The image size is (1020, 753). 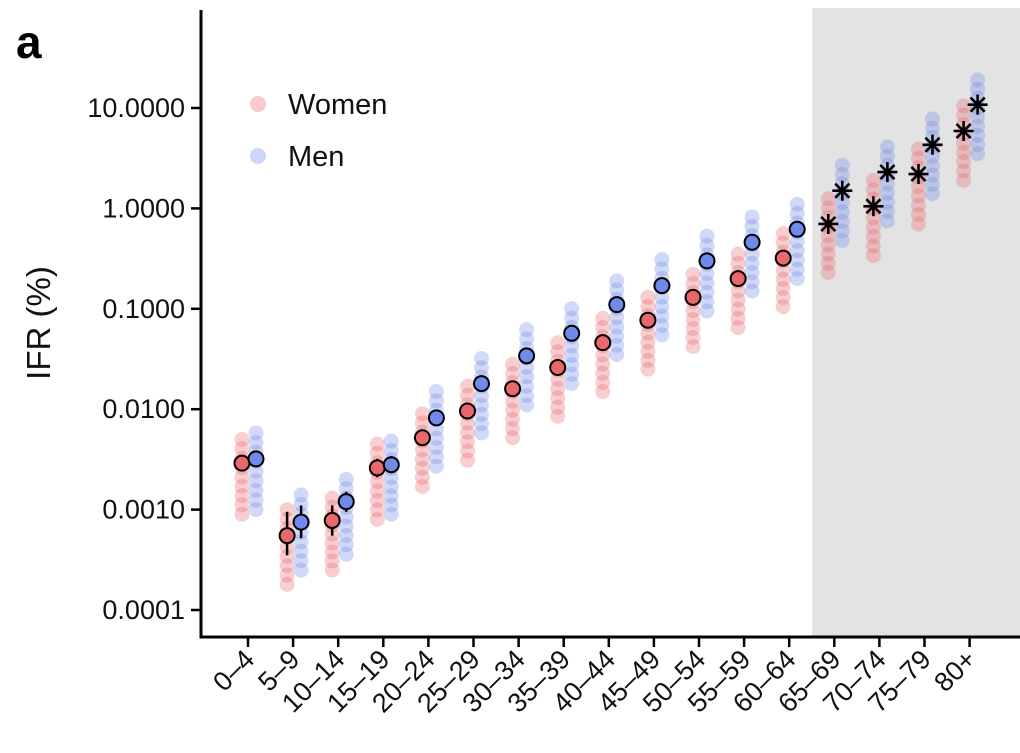 I want to click on legend-key-men, so click(x=258, y=156).